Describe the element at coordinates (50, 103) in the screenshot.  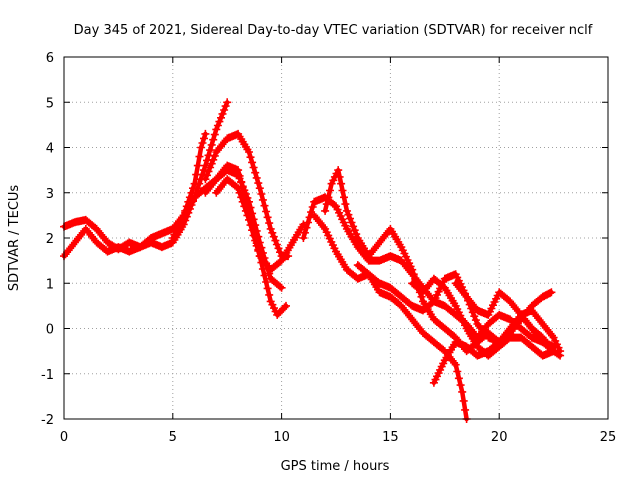
I see `y-tick-label: 5` at that location.